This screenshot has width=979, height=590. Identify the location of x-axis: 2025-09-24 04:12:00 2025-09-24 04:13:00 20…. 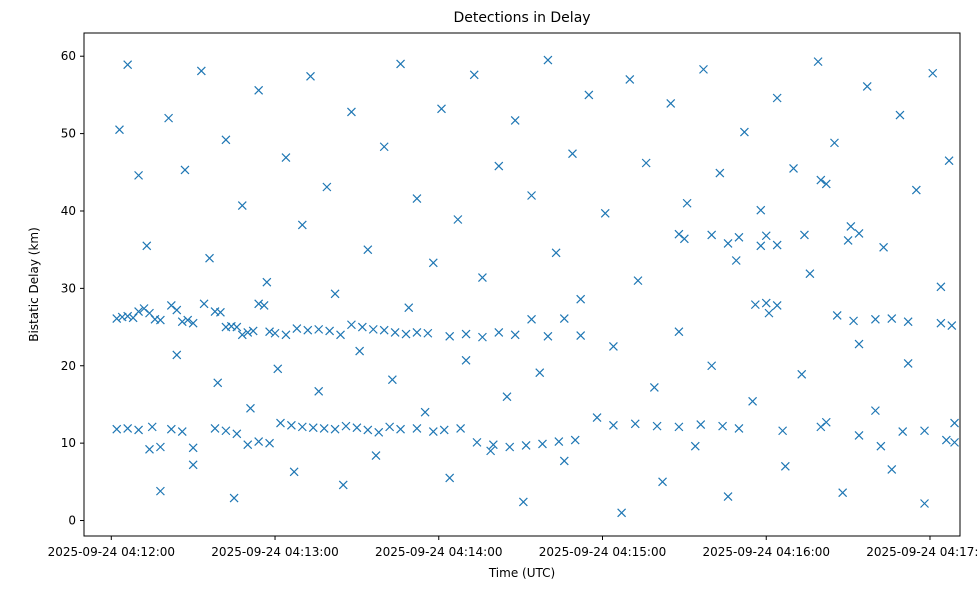
(513, 547).